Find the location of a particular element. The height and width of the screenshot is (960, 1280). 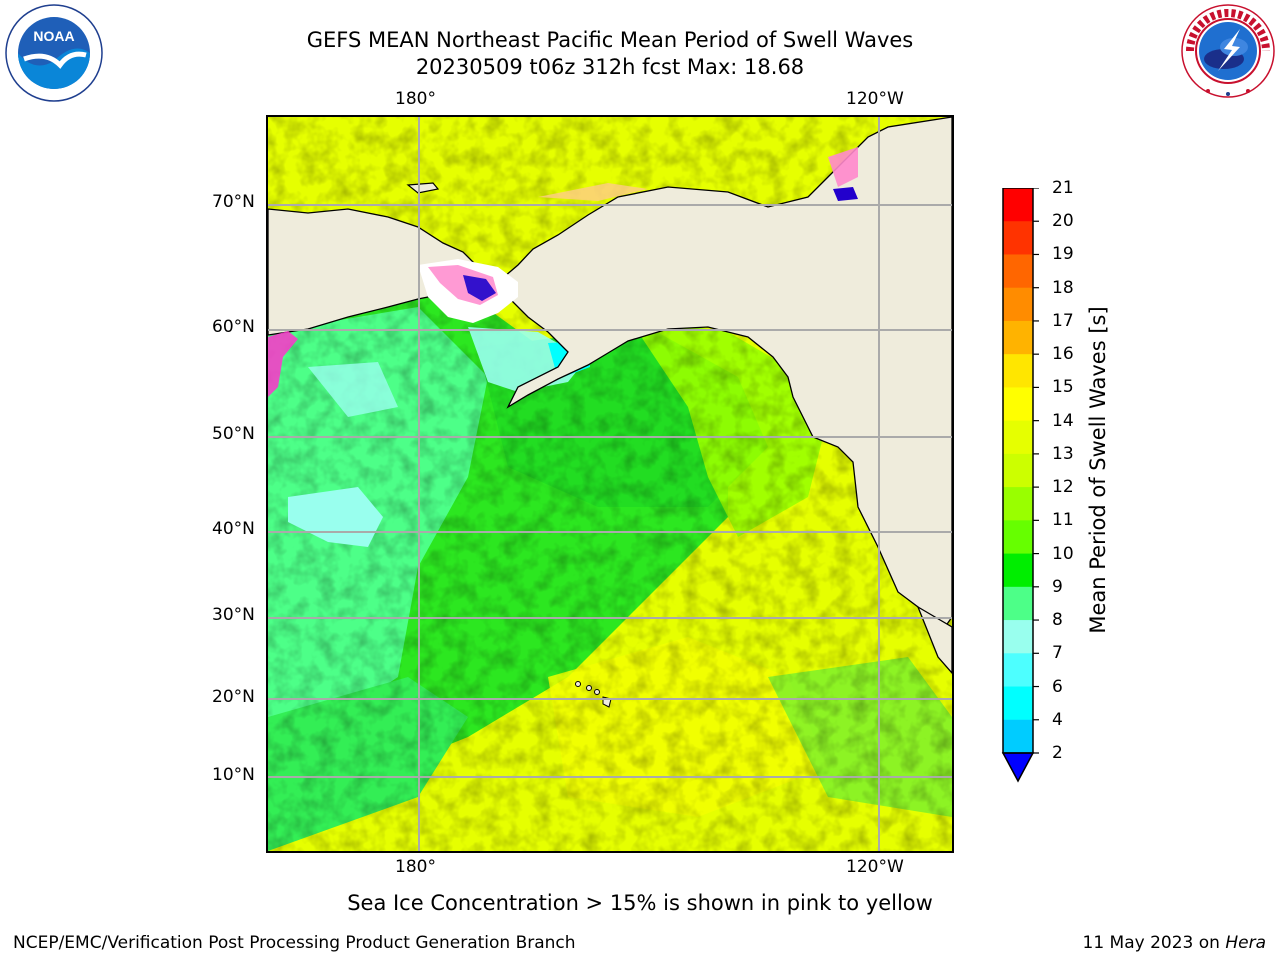

land-wrangel-island is located at coordinates (423, 188).